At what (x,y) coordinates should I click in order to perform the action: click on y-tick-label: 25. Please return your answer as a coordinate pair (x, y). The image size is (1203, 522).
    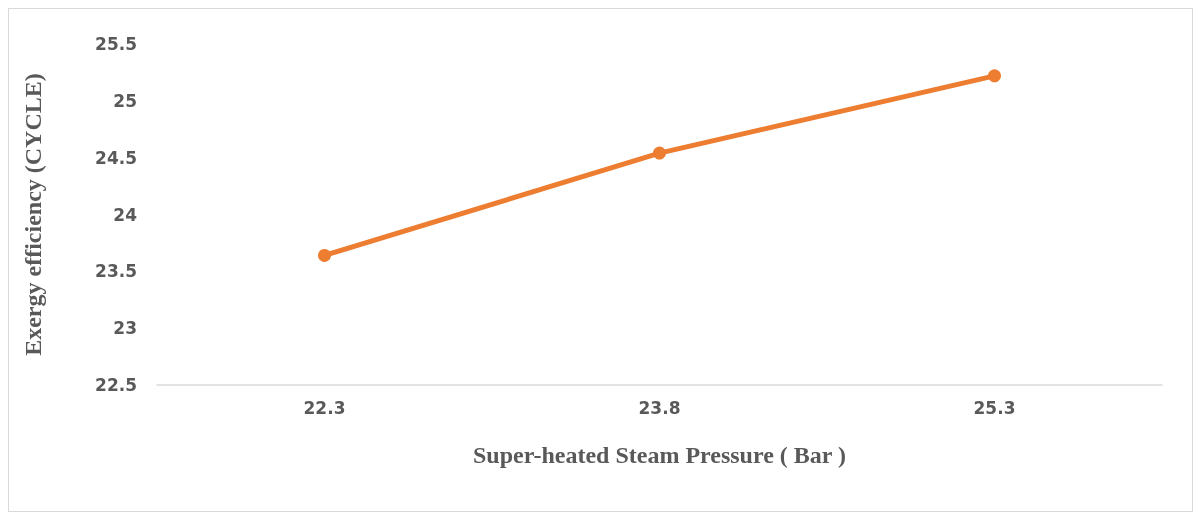
    Looking at the image, I should click on (125, 100).